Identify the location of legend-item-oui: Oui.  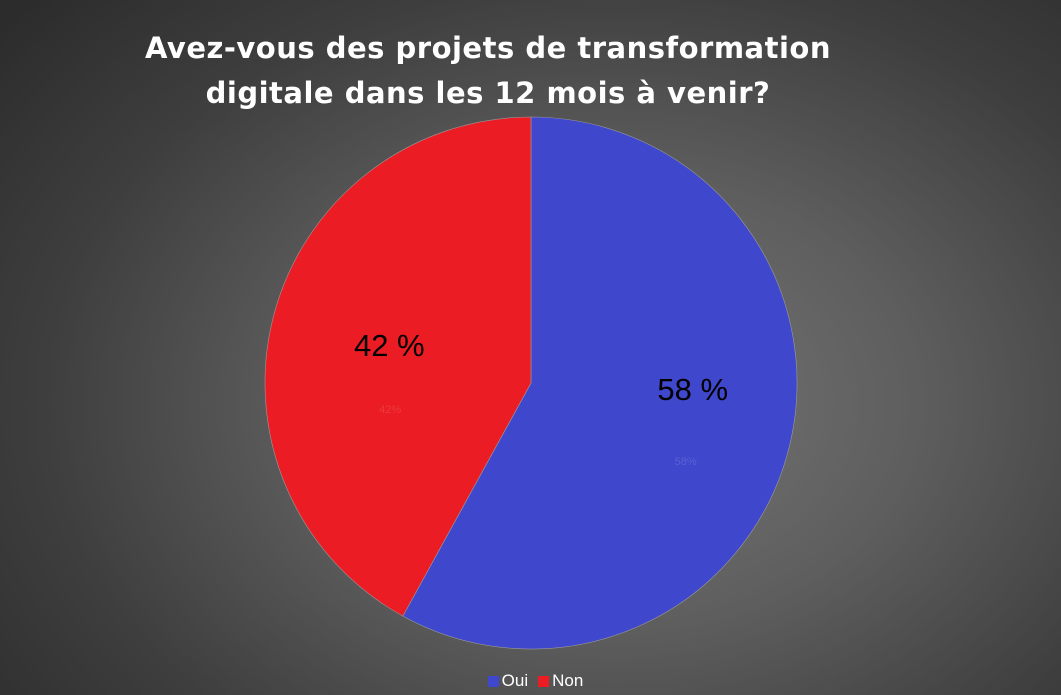
(508, 681).